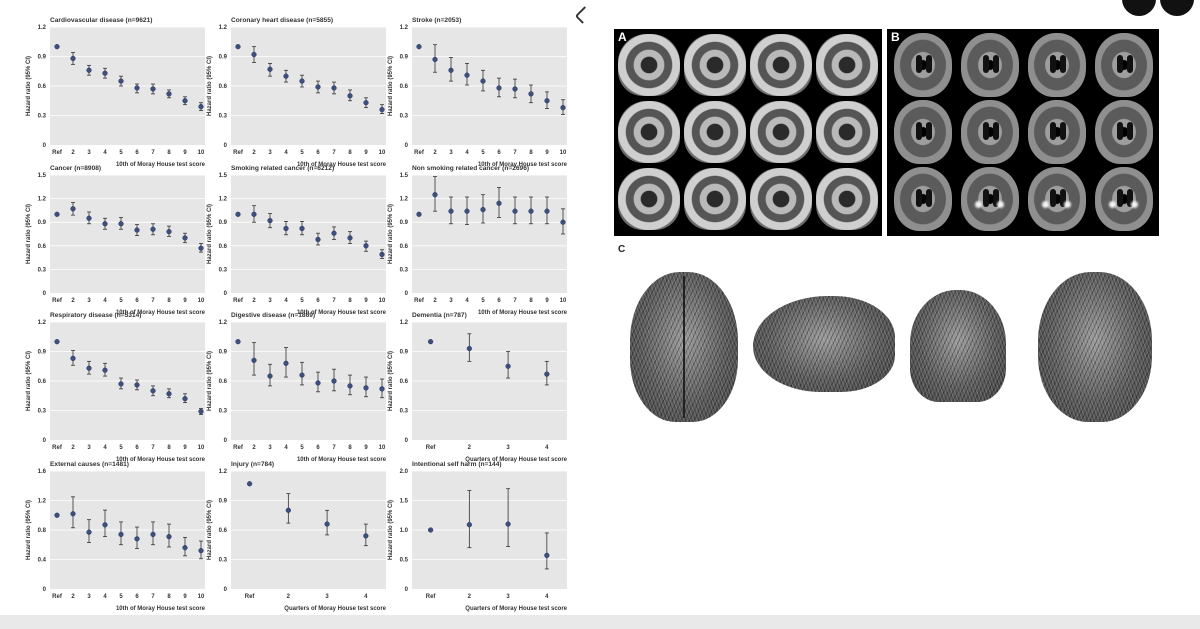 The image size is (1200, 629). Describe the element at coordinates (29, 381) in the screenshot. I see `y-axis-label: Hazard ratio (95% CI)` at that location.